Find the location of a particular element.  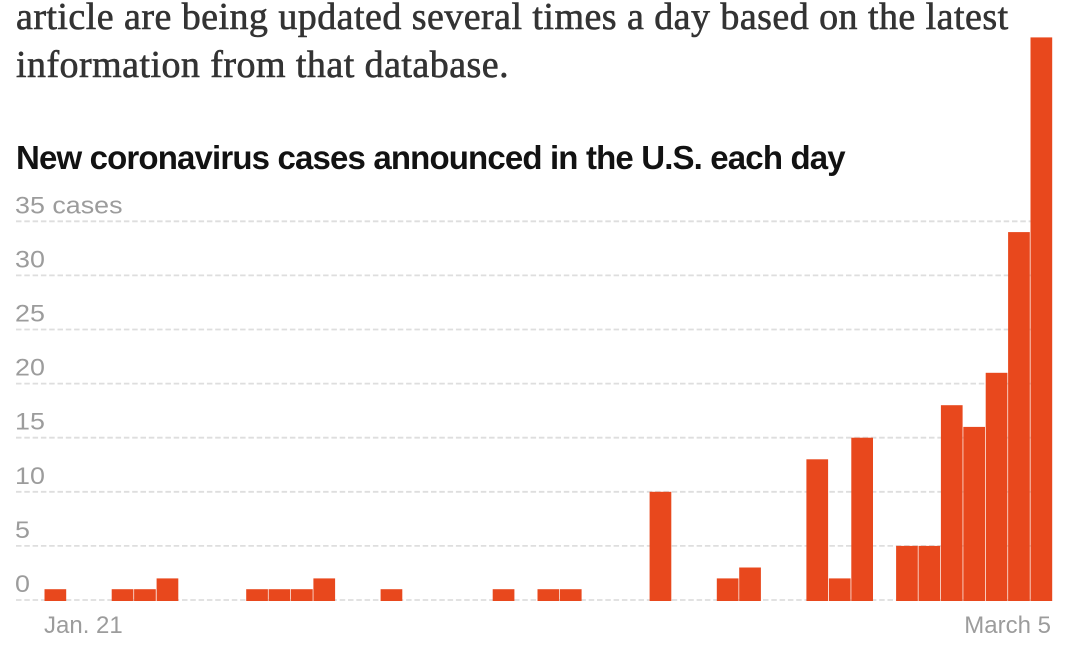

svg-text: 5 is located at coordinates (22, 530).